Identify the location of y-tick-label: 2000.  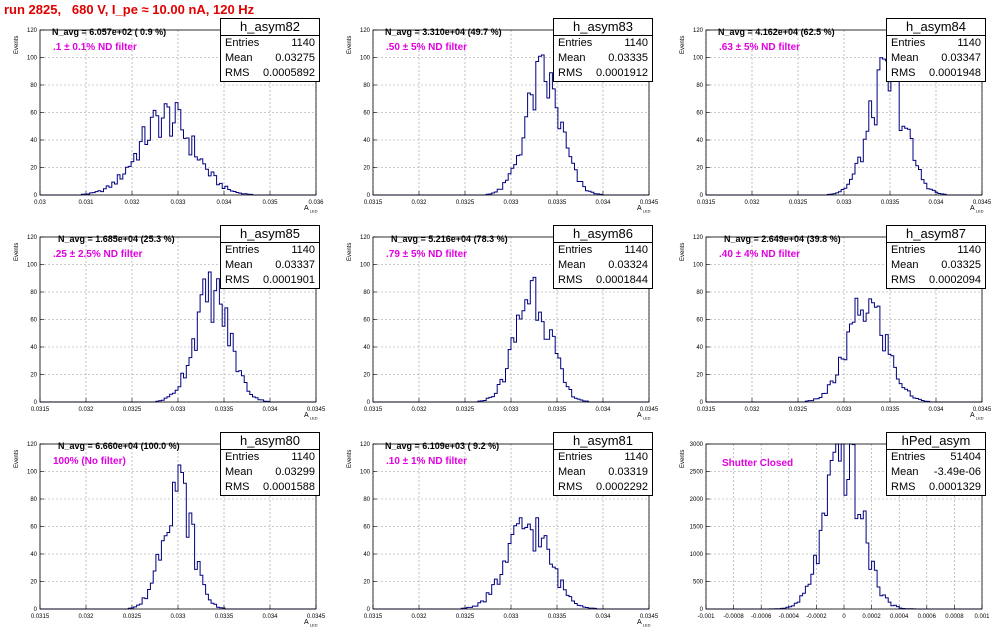
(697, 500).